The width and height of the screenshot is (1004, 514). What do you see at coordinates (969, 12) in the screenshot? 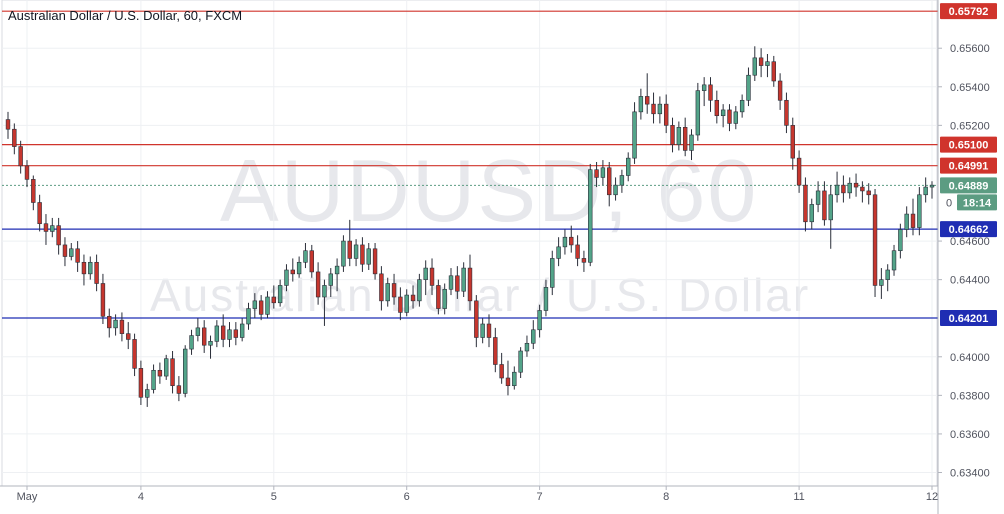
I see `level-price-label: 0.65792` at bounding box center [969, 12].